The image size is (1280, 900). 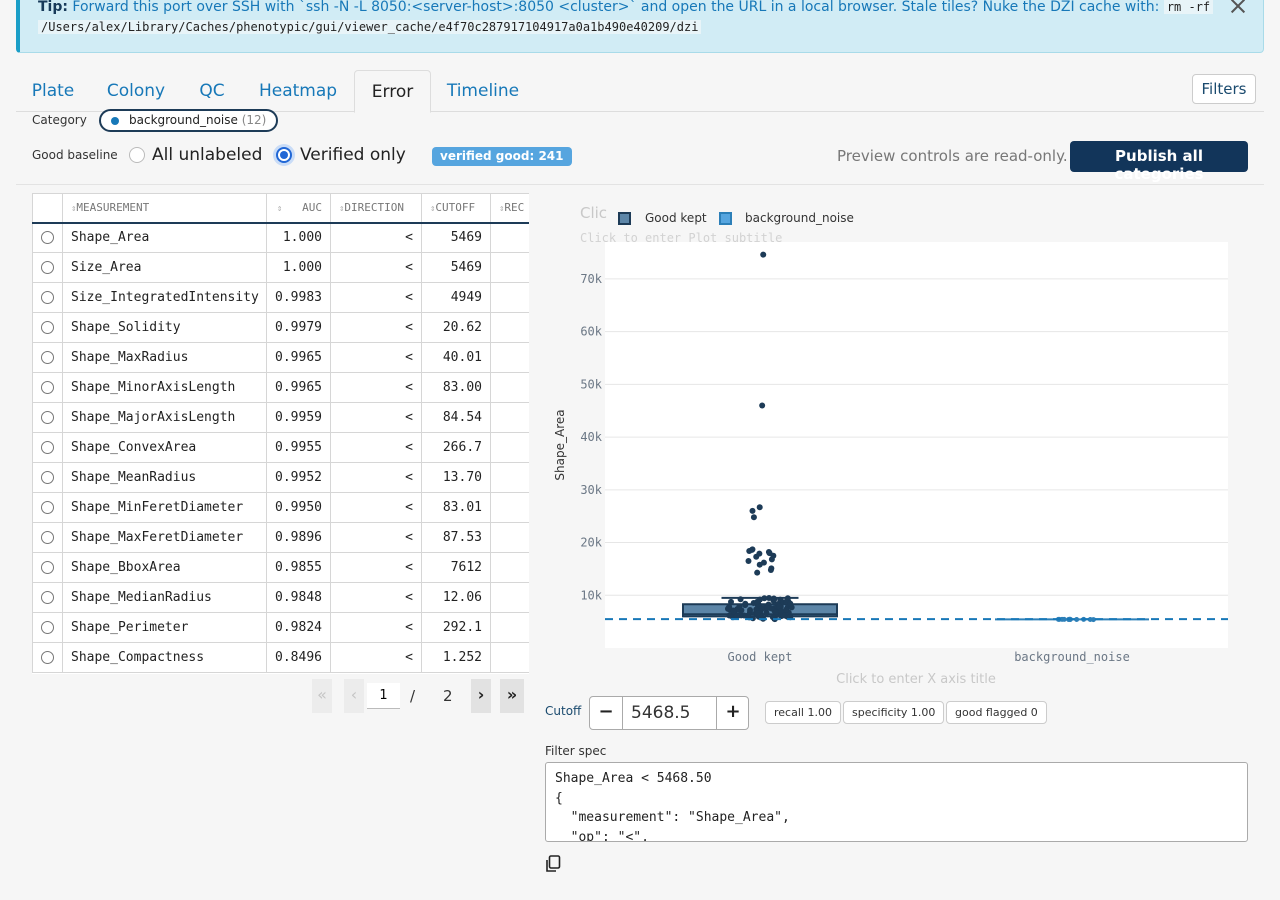 What do you see at coordinates (298, 477) in the screenshot?
I see `cell-auc: 0.9952` at bounding box center [298, 477].